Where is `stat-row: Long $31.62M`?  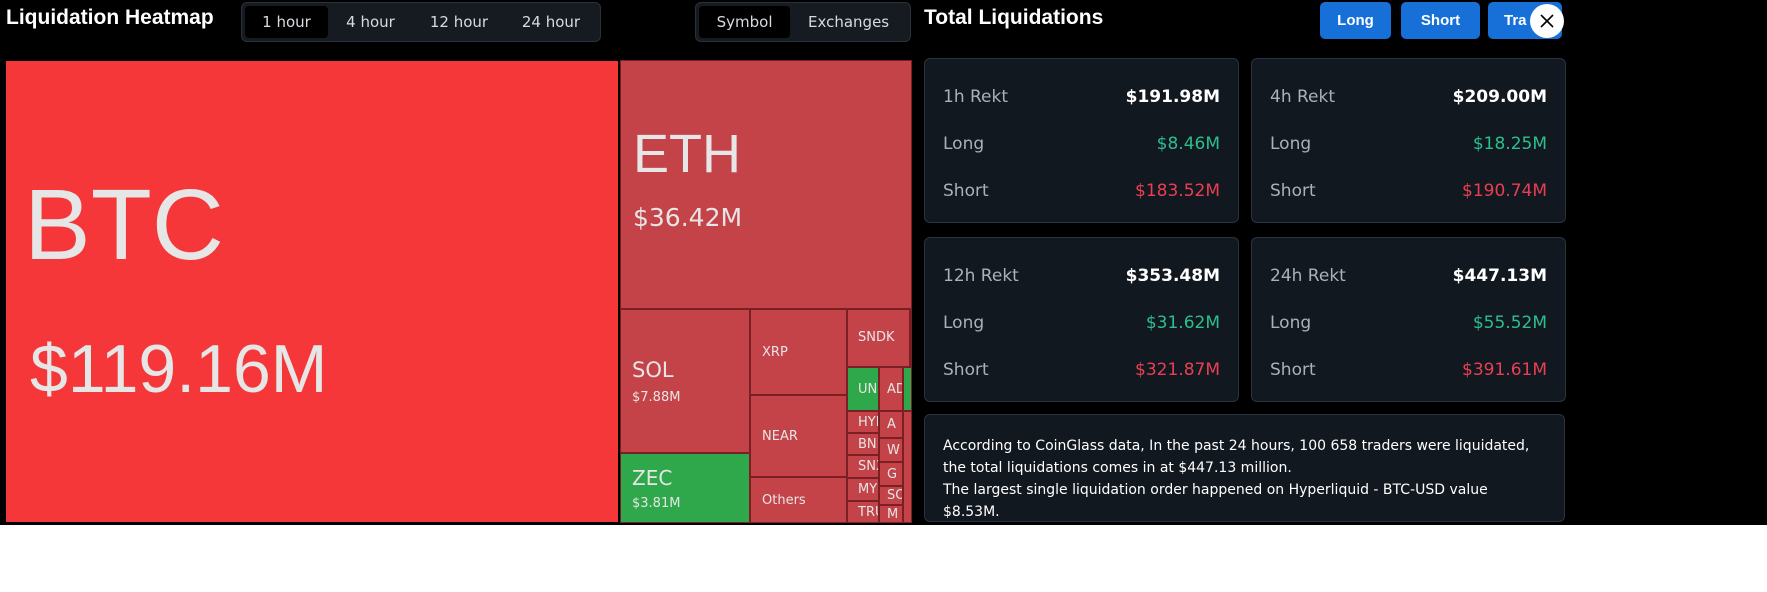
stat-row: Long $31.62M is located at coordinates (1081, 323).